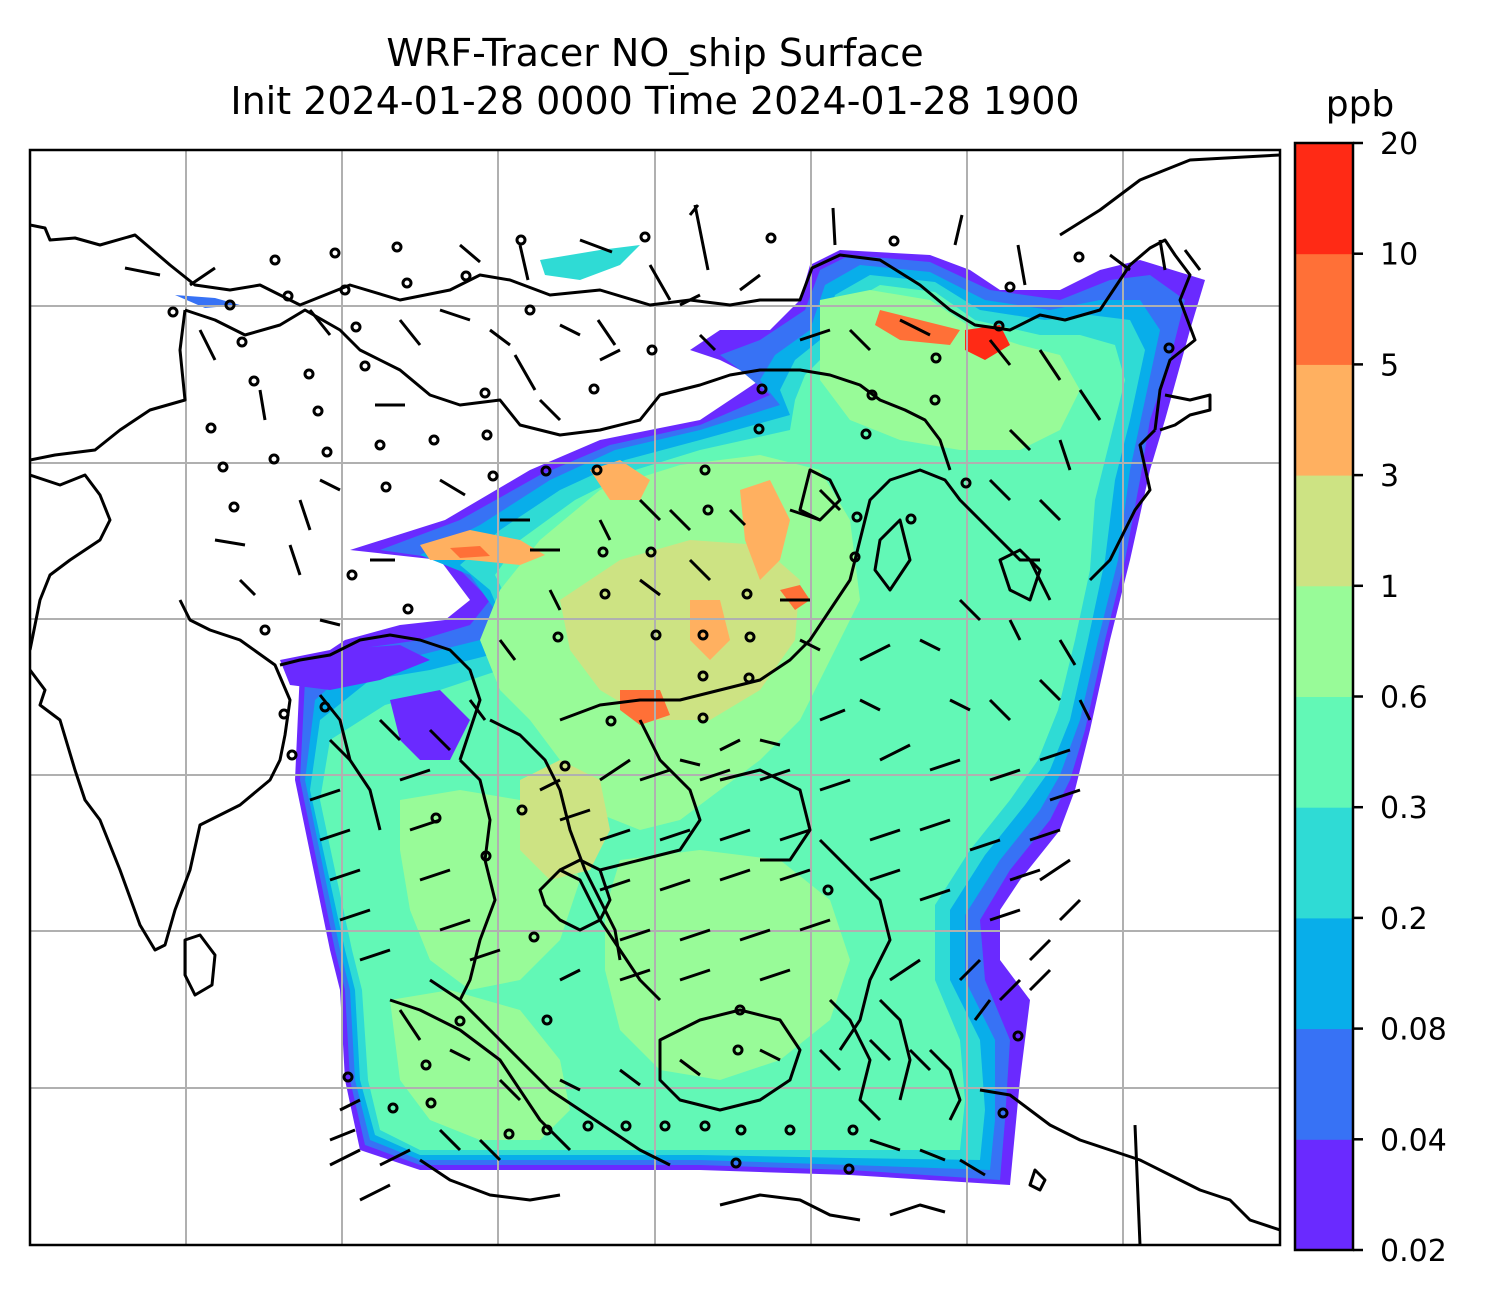 The height and width of the screenshot is (1306, 1502). What do you see at coordinates (1389, 587) in the screenshot?
I see `colorbar-tick-label: 1` at bounding box center [1389, 587].